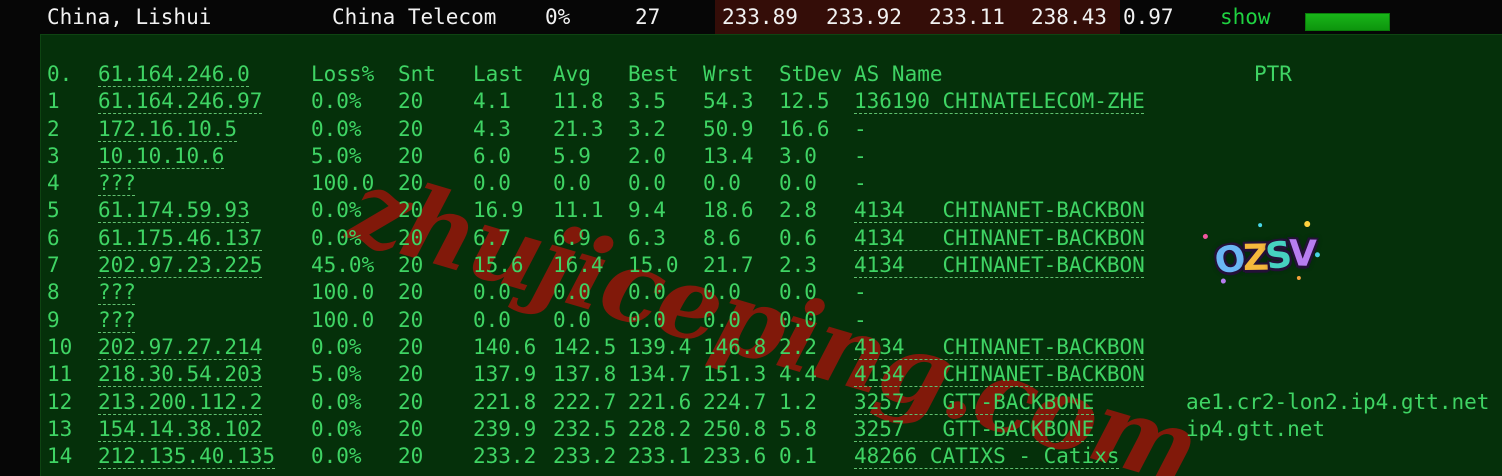 This screenshot has width=1502, height=476. I want to click on mtr-row-hop-9: 9??? 100.0 20 0.0 0.0 0.0 0.0 0.0 -, so click(771, 320).